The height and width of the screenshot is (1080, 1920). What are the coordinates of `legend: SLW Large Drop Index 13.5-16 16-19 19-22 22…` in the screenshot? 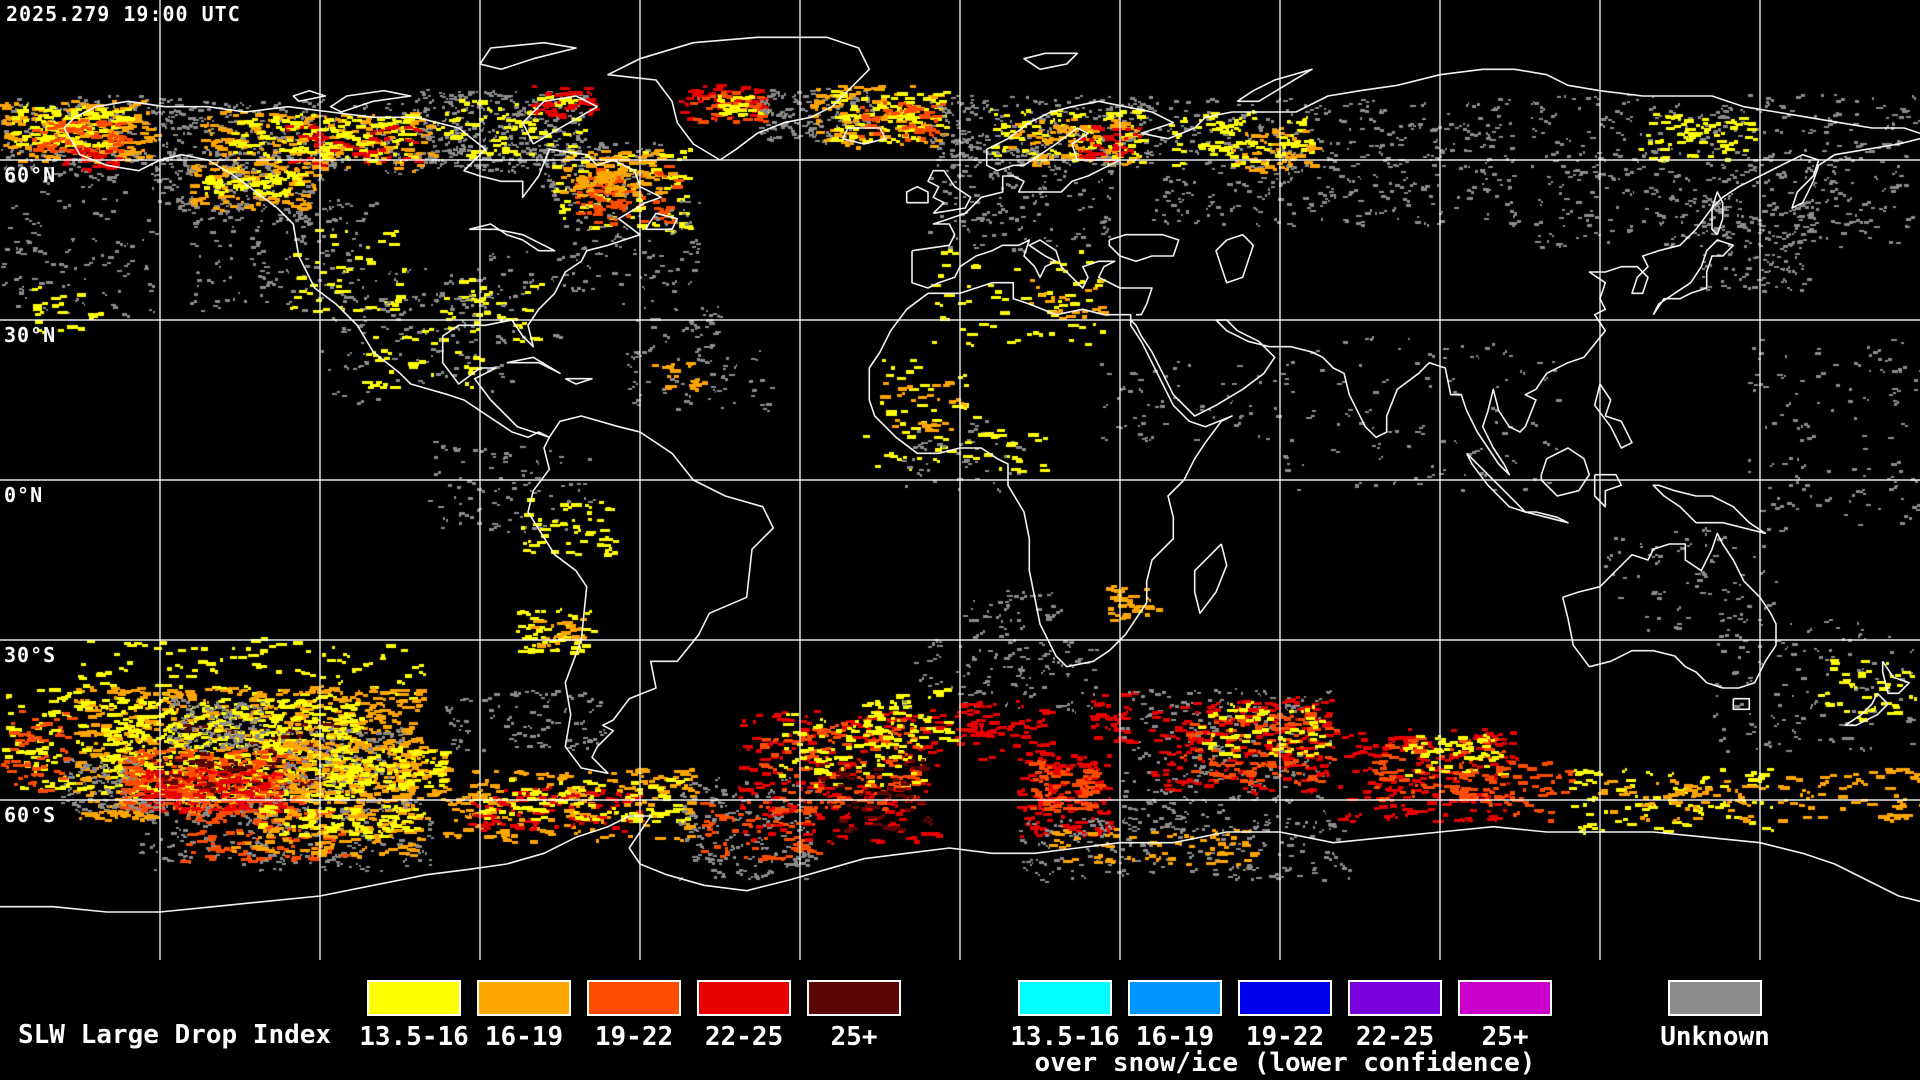 It's located at (960, 1020).